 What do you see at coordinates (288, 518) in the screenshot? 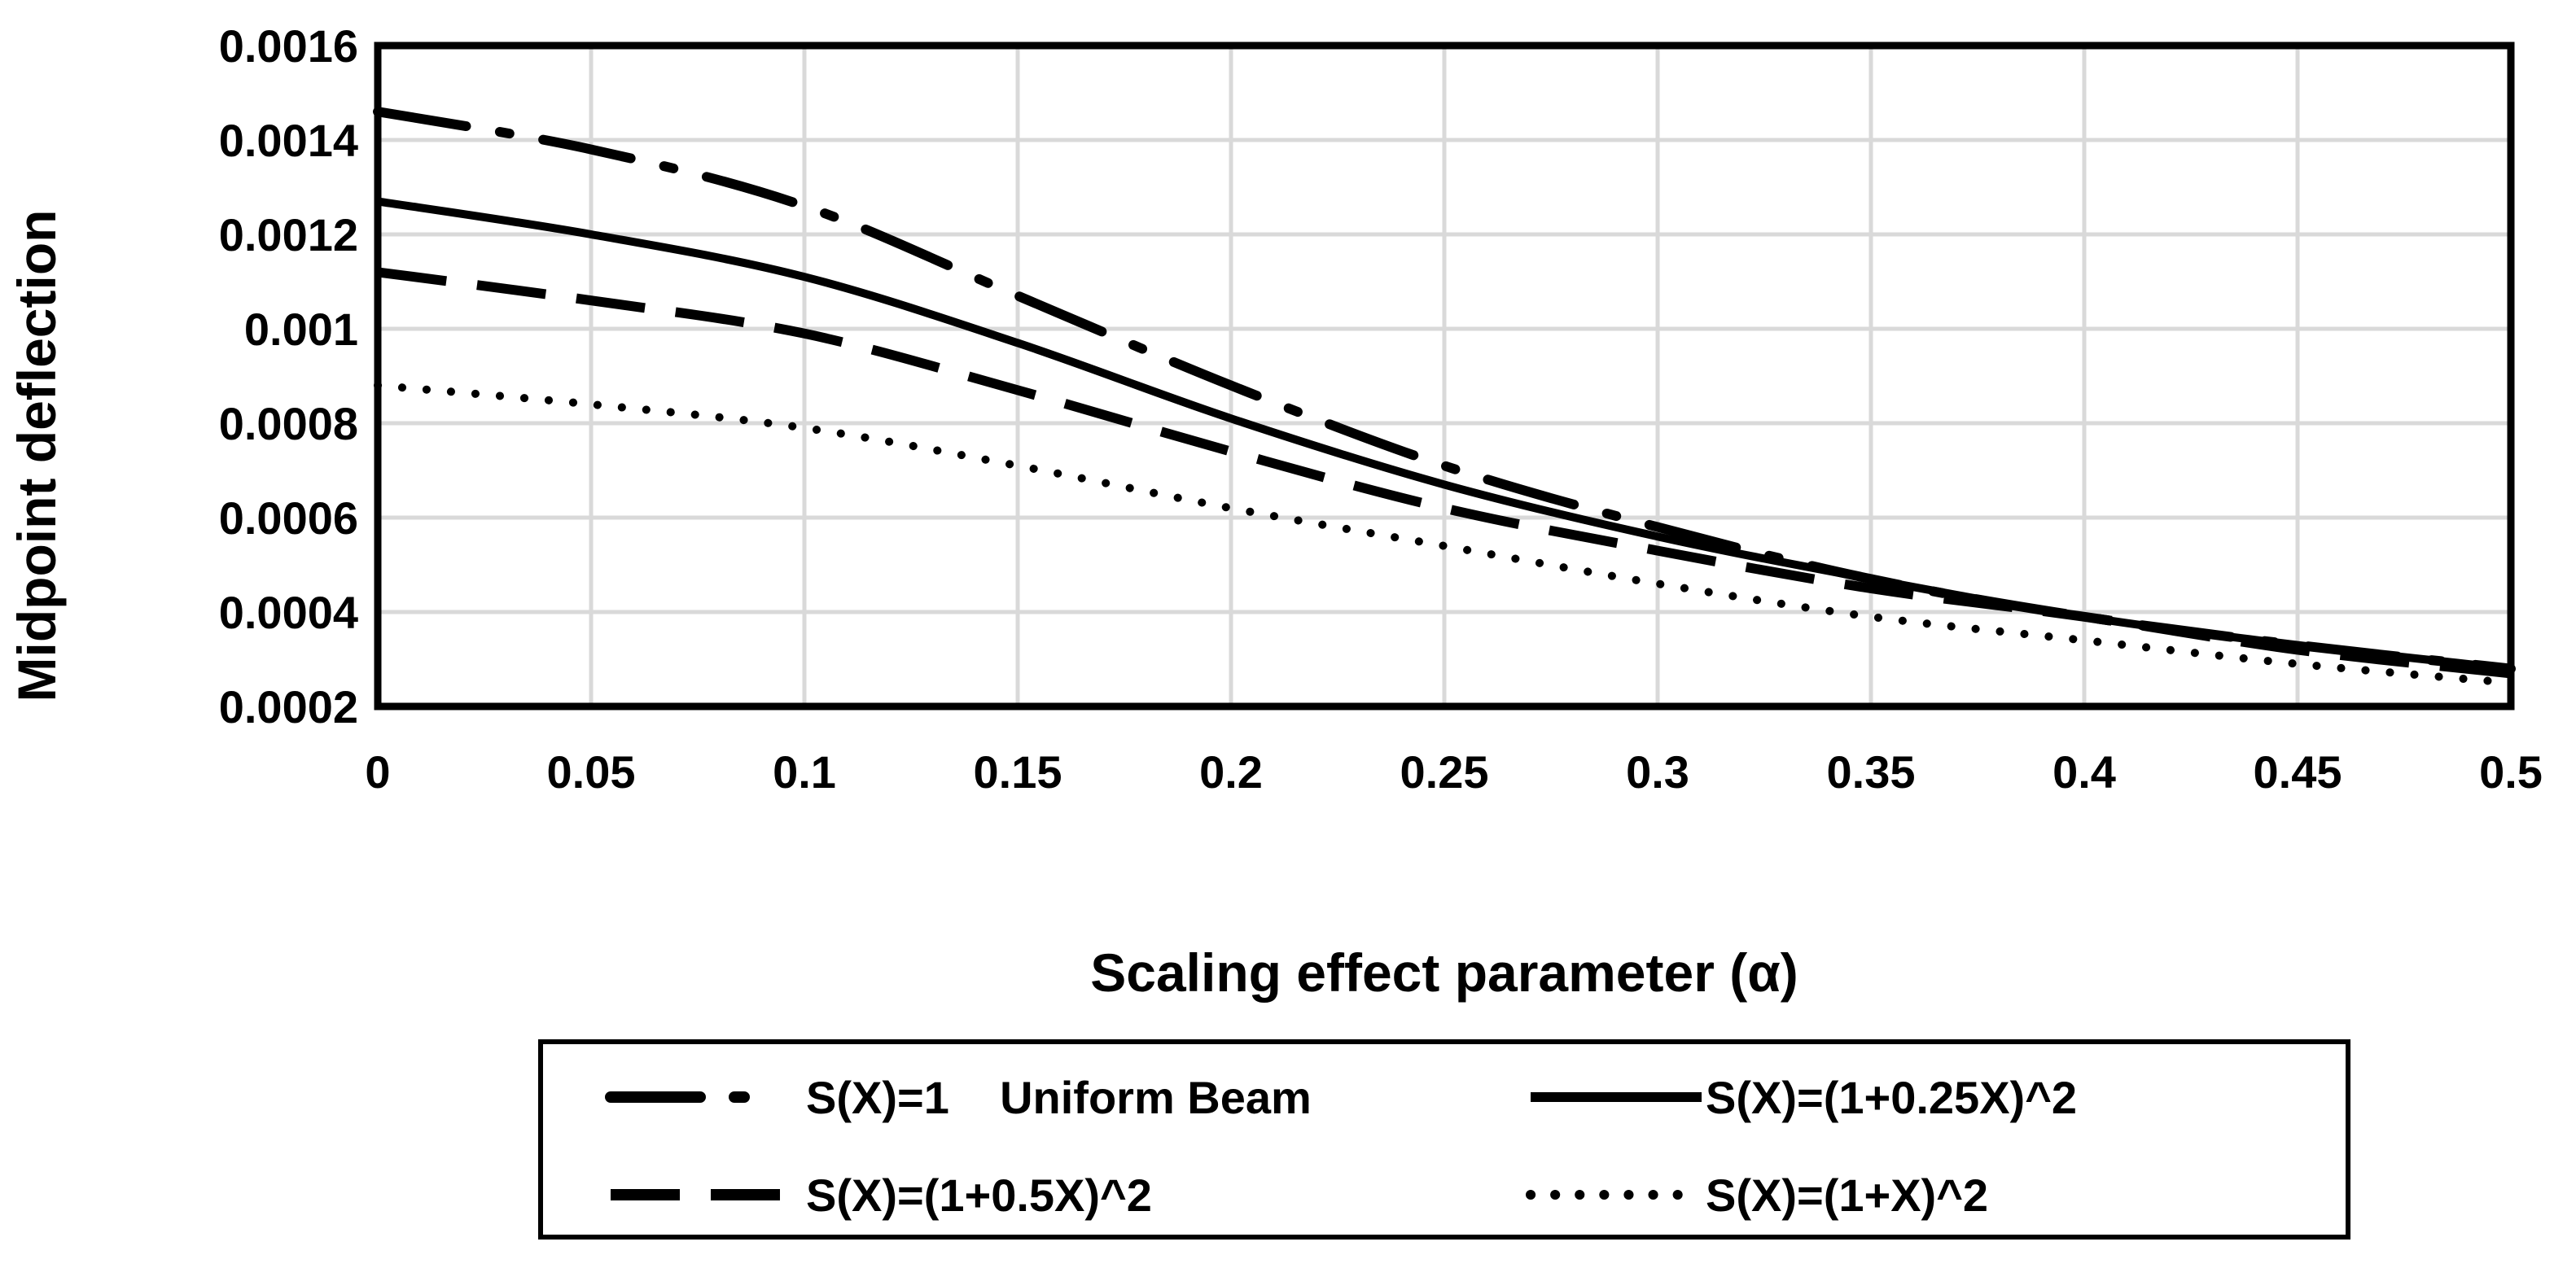
I see `y-tick-label: 0.0006` at bounding box center [288, 518].